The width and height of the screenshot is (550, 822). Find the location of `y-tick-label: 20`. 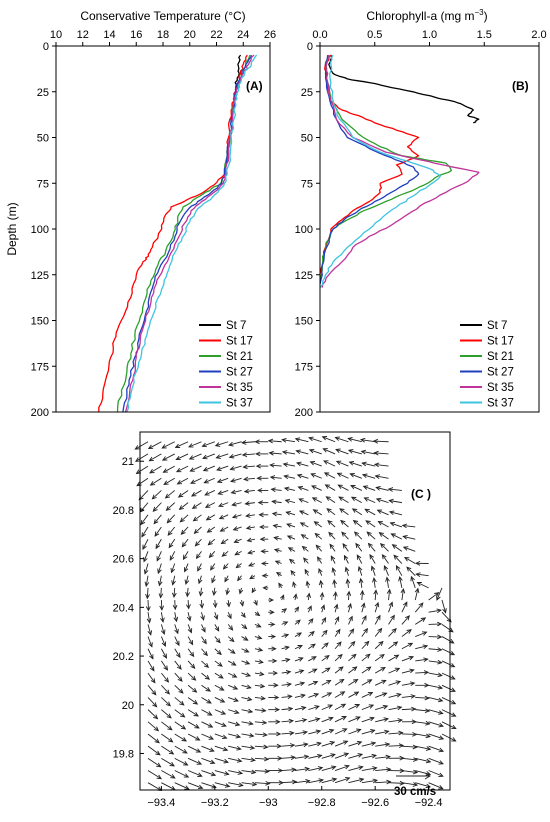

y-tick-label: 20 is located at coordinates (128, 706).